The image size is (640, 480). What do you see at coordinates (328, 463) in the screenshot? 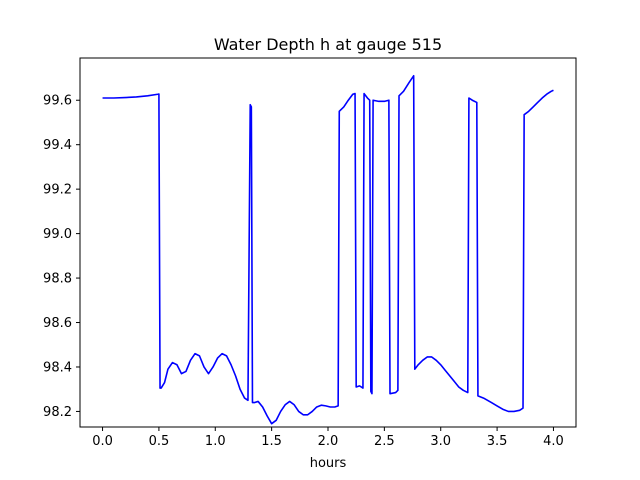
I see `x-axis-label: hours` at bounding box center [328, 463].